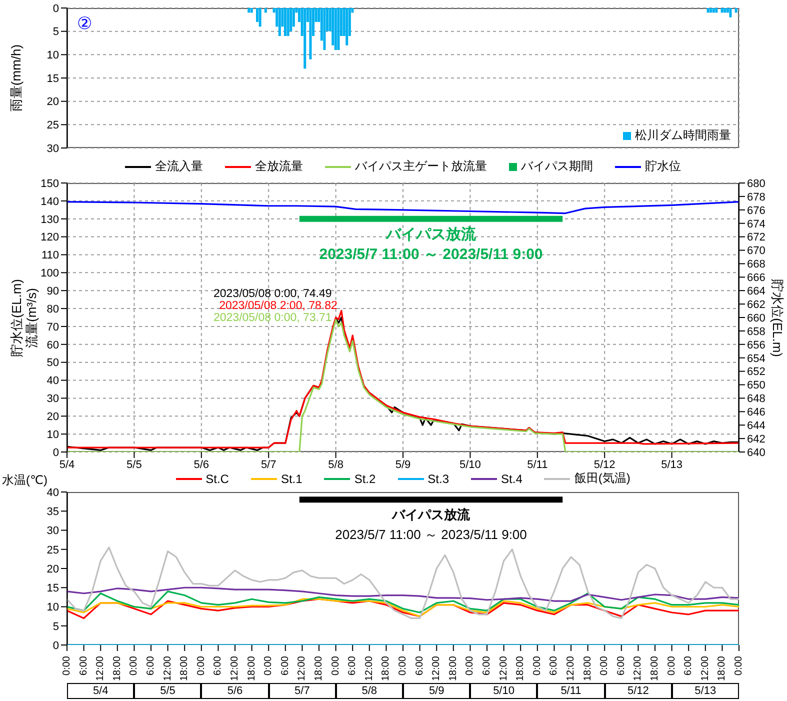 The width and height of the screenshot is (787, 701). I want to click on y2-tick-label: 676, so click(756, 210).